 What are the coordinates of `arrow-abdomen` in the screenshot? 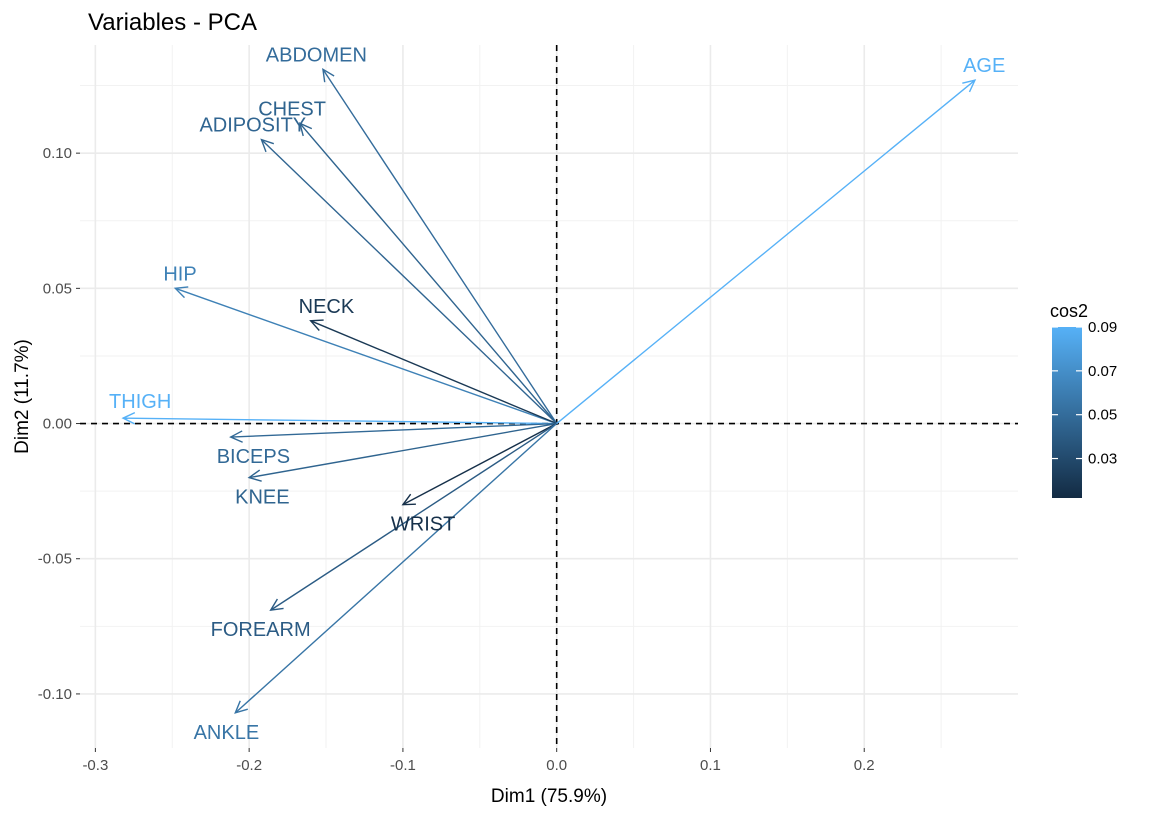 It's located at (440, 245).